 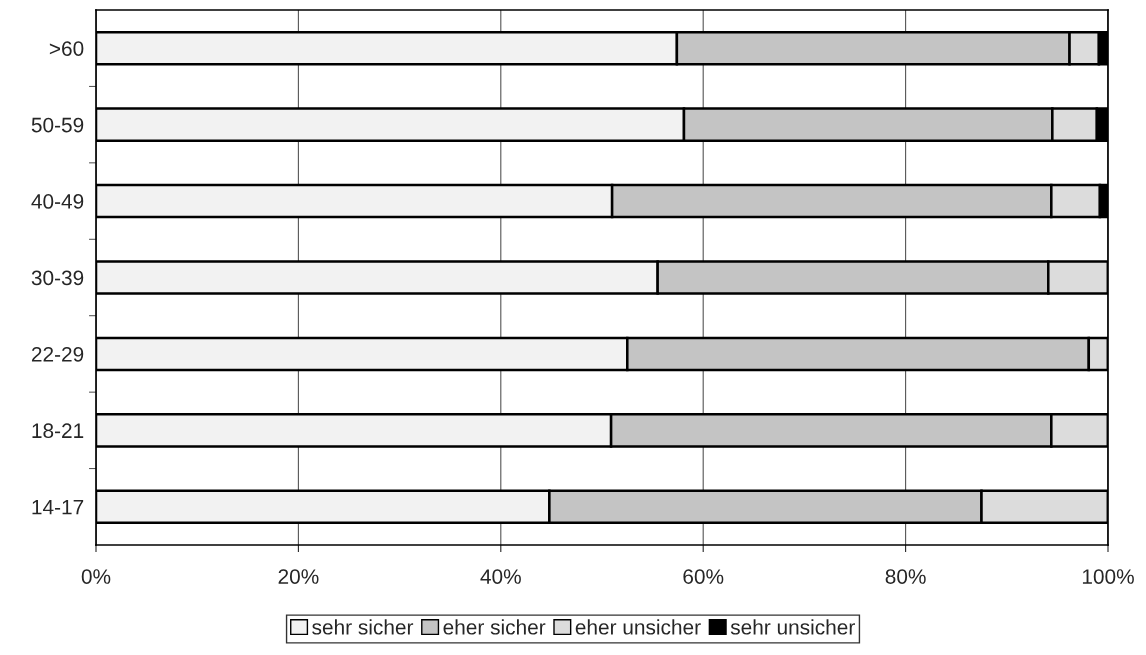 What do you see at coordinates (96, 576) in the screenshot?
I see `x-tick-label: 0%` at bounding box center [96, 576].